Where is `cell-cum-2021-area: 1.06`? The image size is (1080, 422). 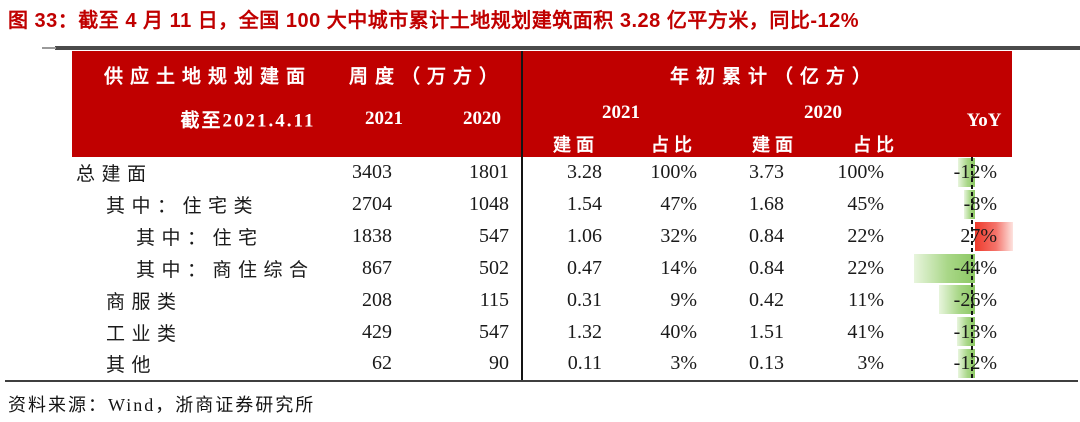 cell-cum-2021-area: 1.06 is located at coordinates (584, 236).